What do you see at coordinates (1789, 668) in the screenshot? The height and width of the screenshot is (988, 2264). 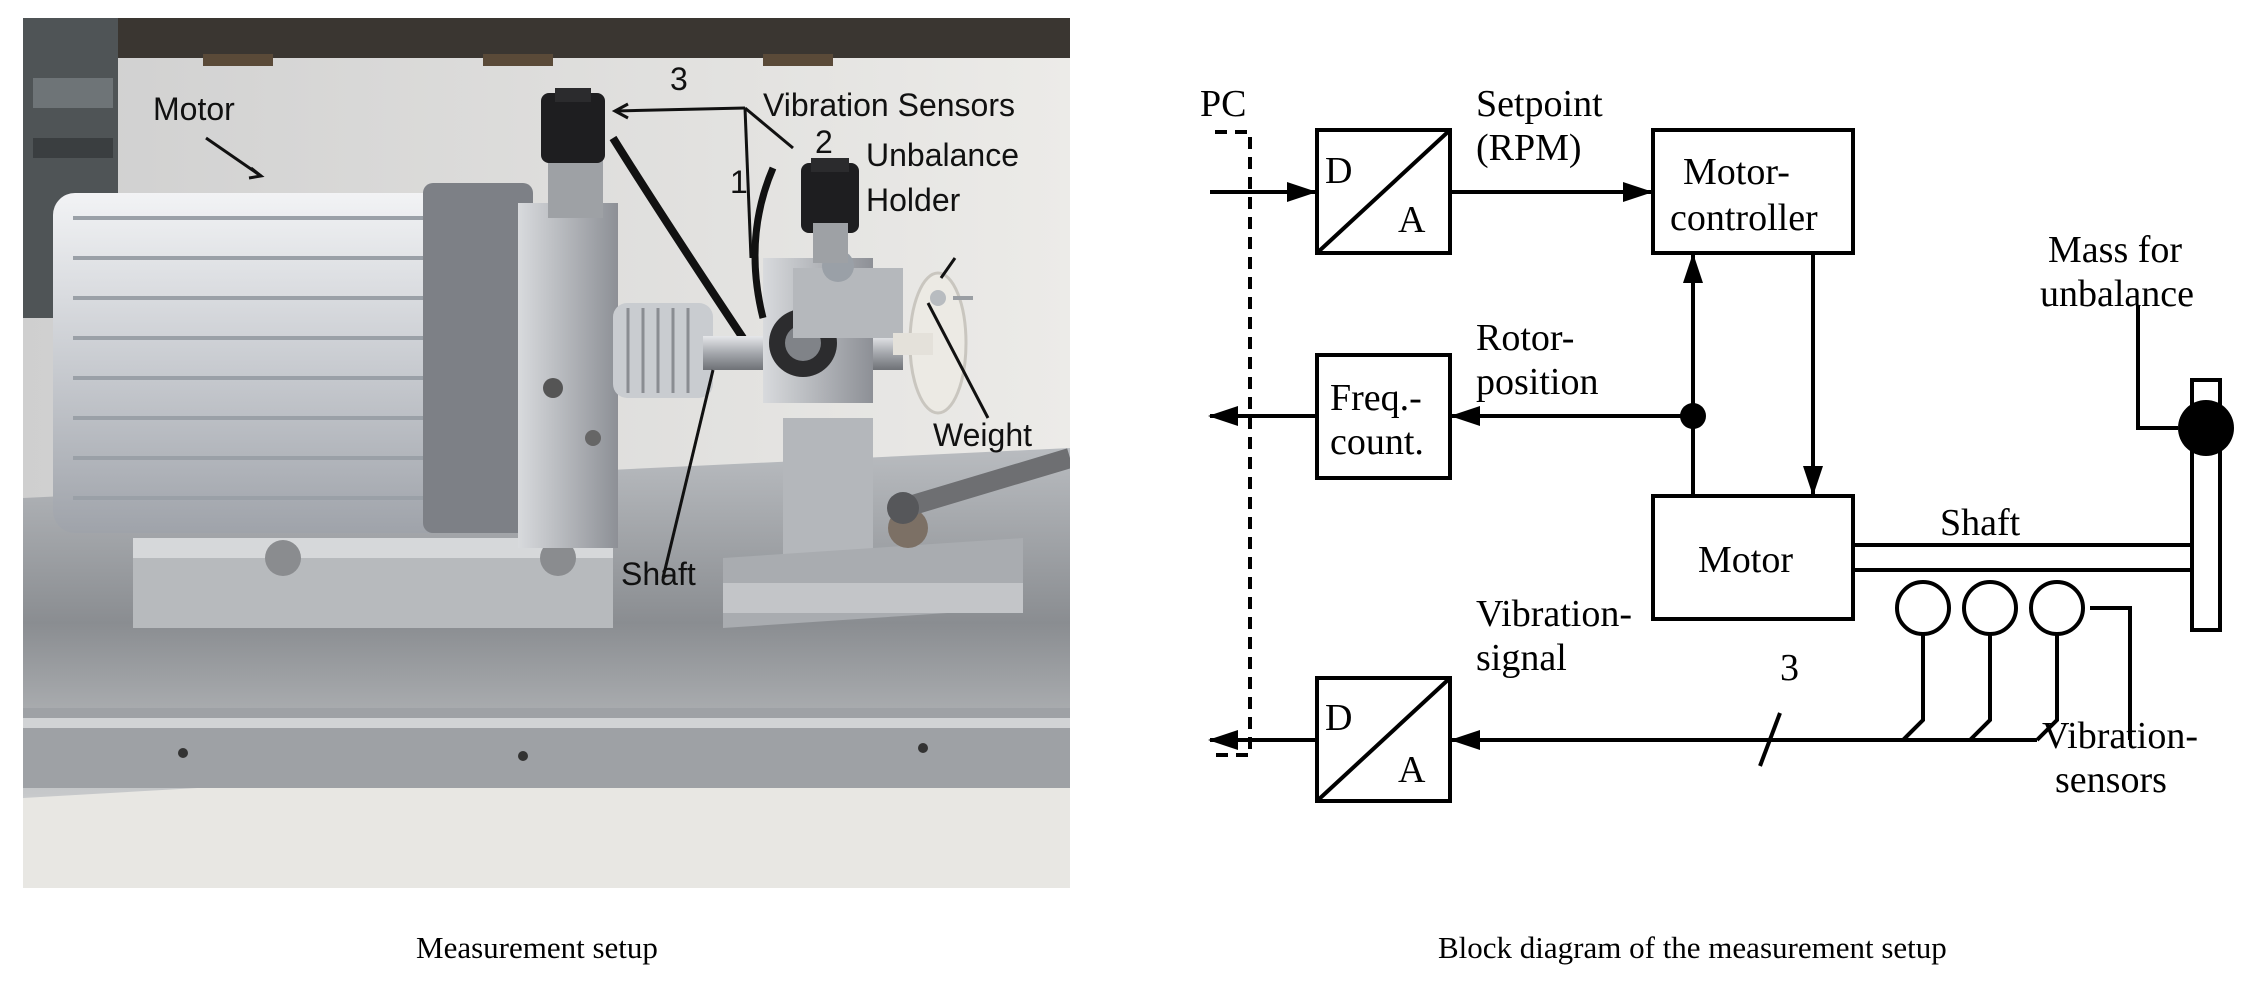 I see `bus-count-label: 3` at bounding box center [1789, 668].